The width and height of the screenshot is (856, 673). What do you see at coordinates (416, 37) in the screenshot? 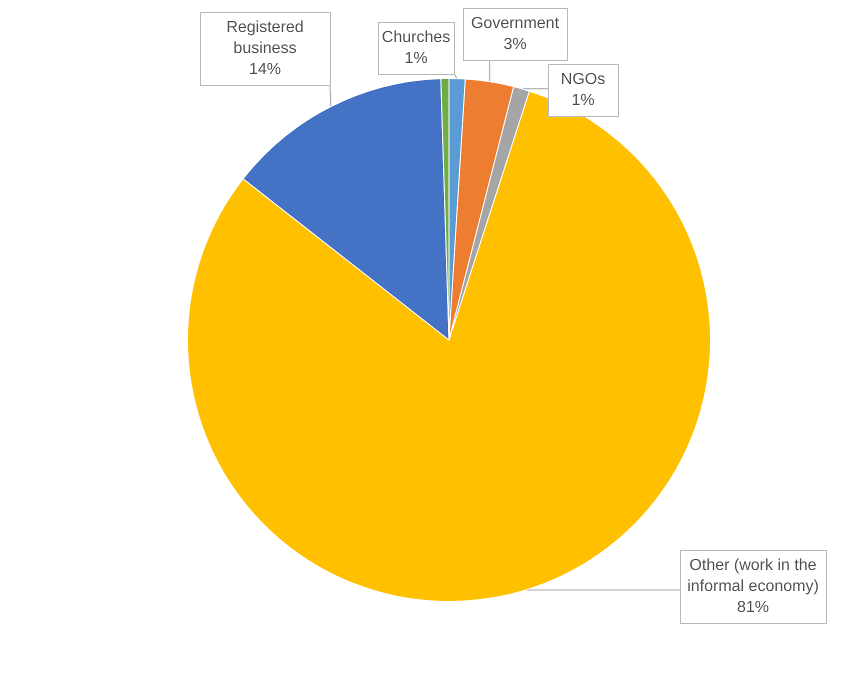
I see `slice-label: Churches` at bounding box center [416, 37].